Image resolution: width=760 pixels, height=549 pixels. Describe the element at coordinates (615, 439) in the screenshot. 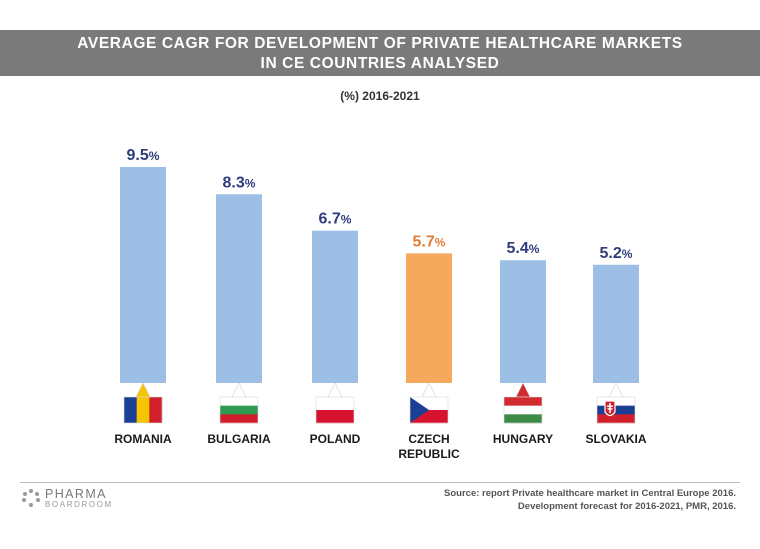

I see `category-label: SLOVAKIA` at that location.